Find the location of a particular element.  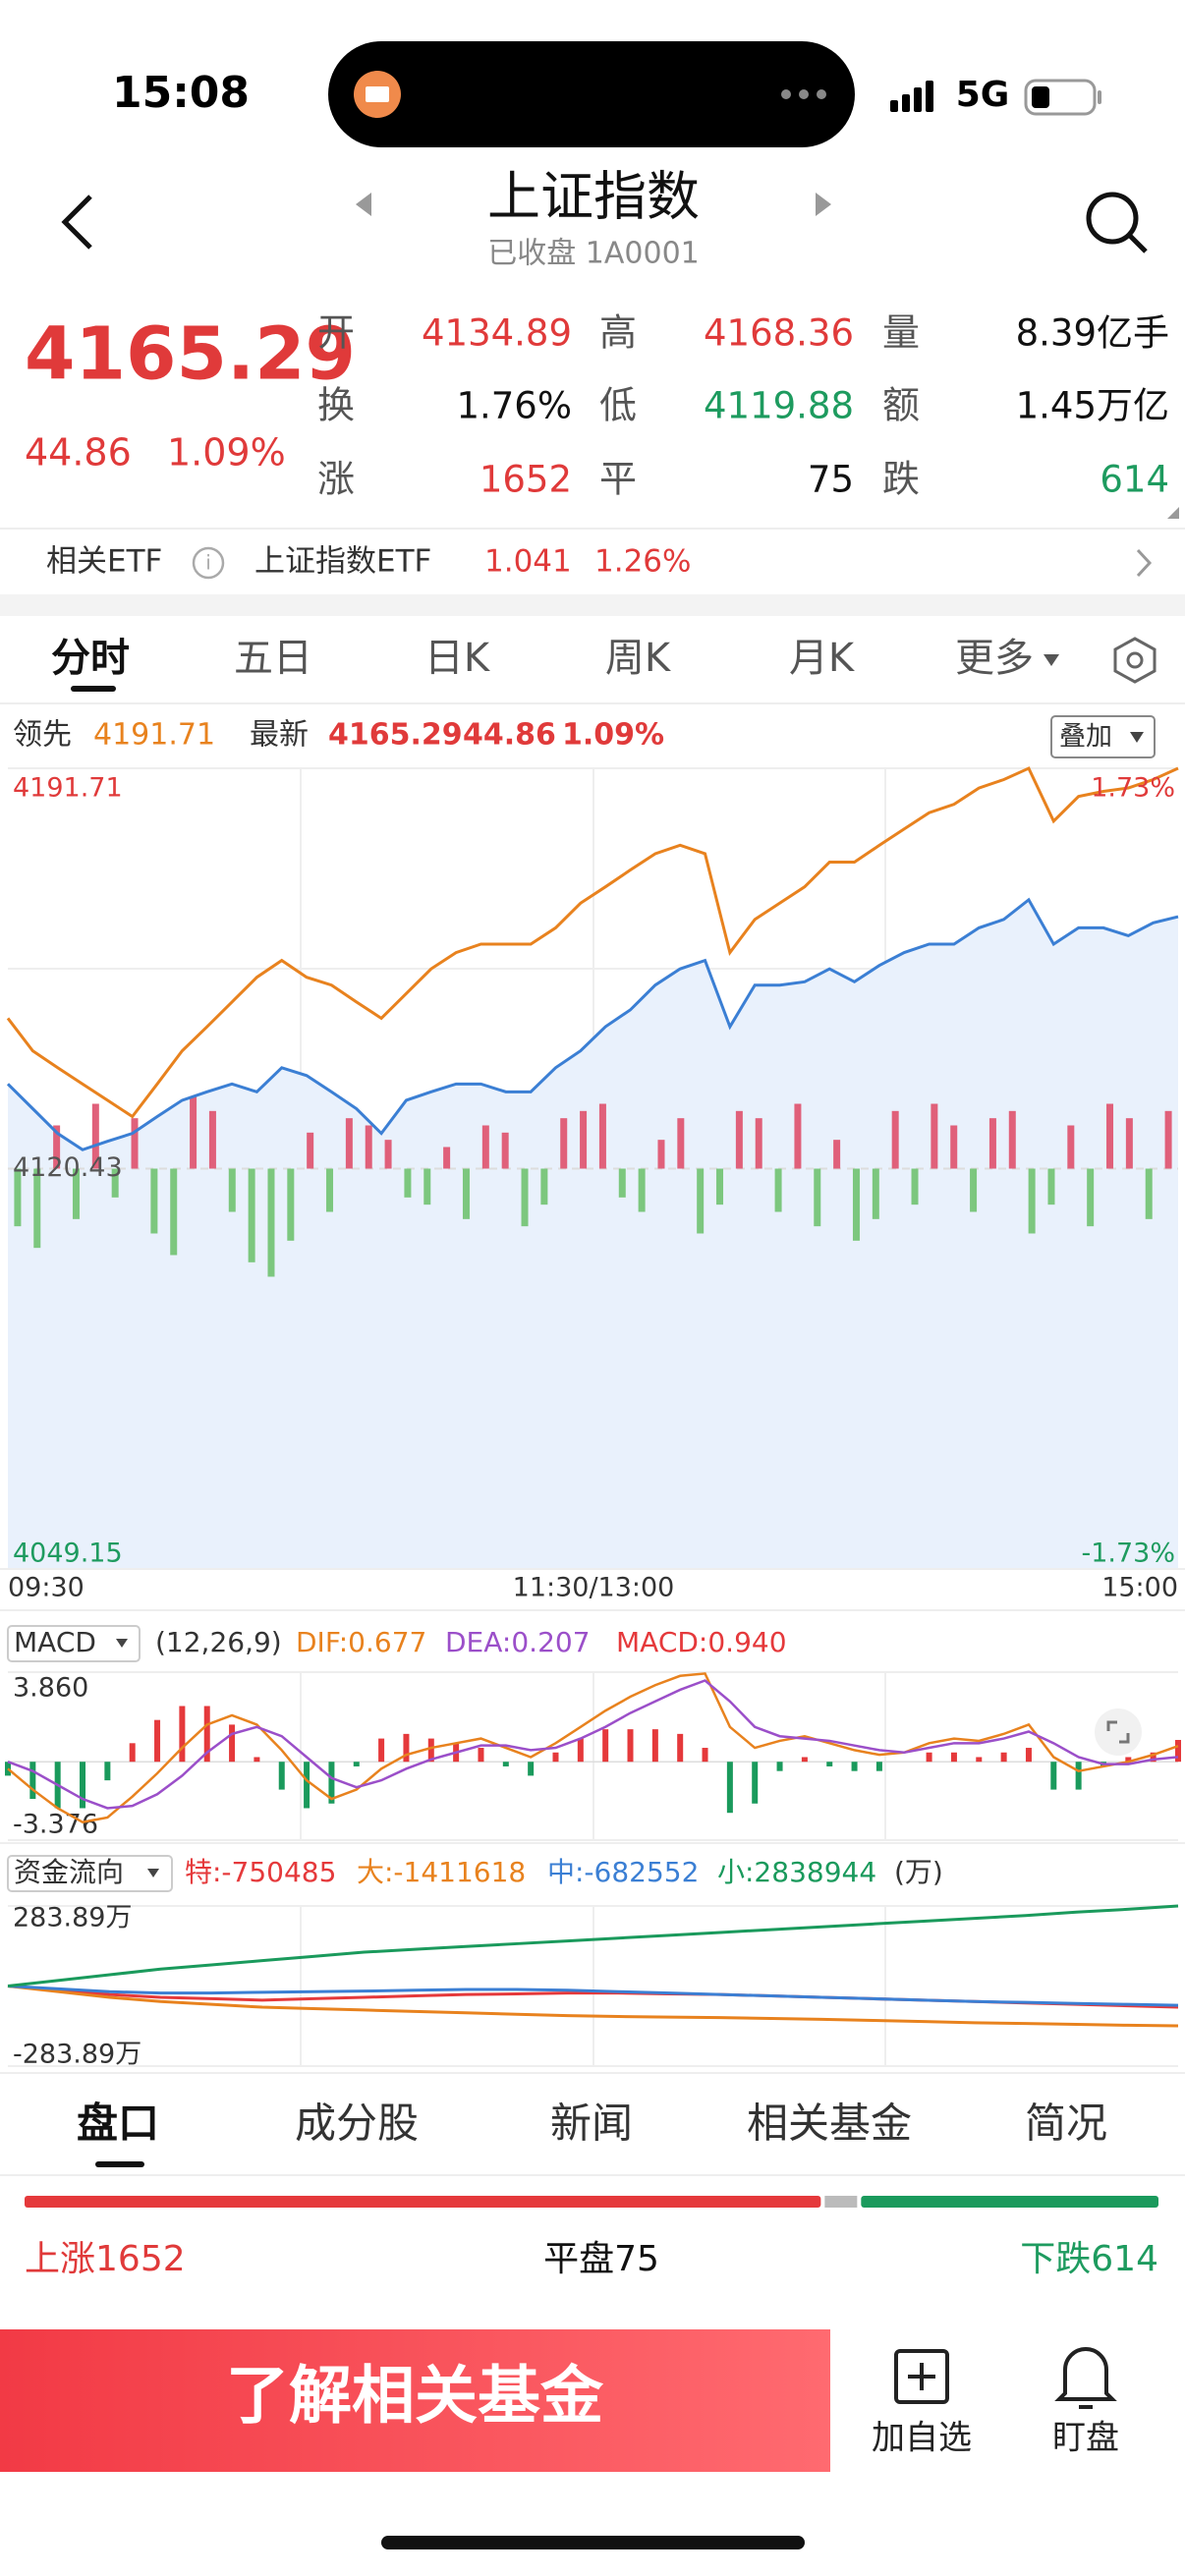

info-glyph: i is located at coordinates (208, 563).